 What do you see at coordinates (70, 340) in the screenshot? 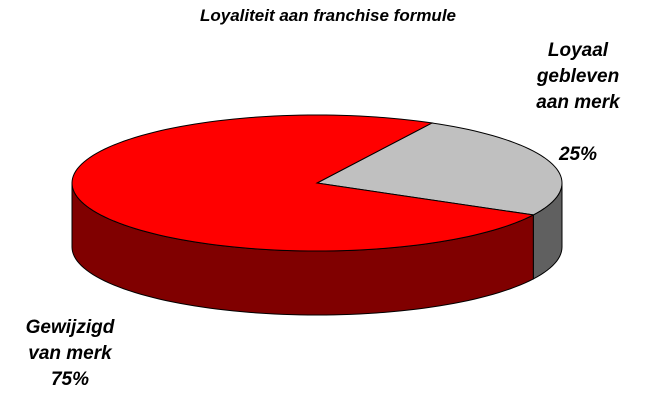
I see `slice-label: Gewijzigd van merk` at bounding box center [70, 340].